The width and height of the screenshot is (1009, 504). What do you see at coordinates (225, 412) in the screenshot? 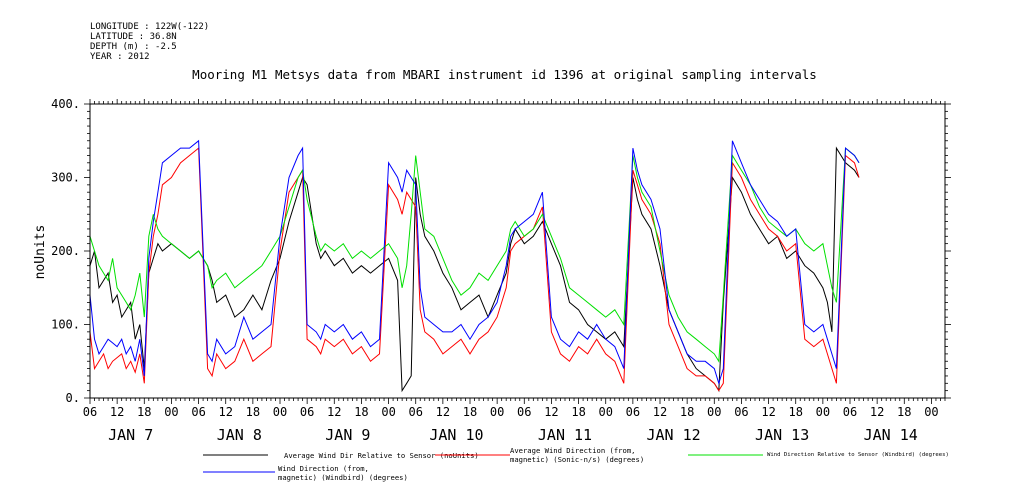
I see `x-tick-label-5: 12` at bounding box center [225, 412].